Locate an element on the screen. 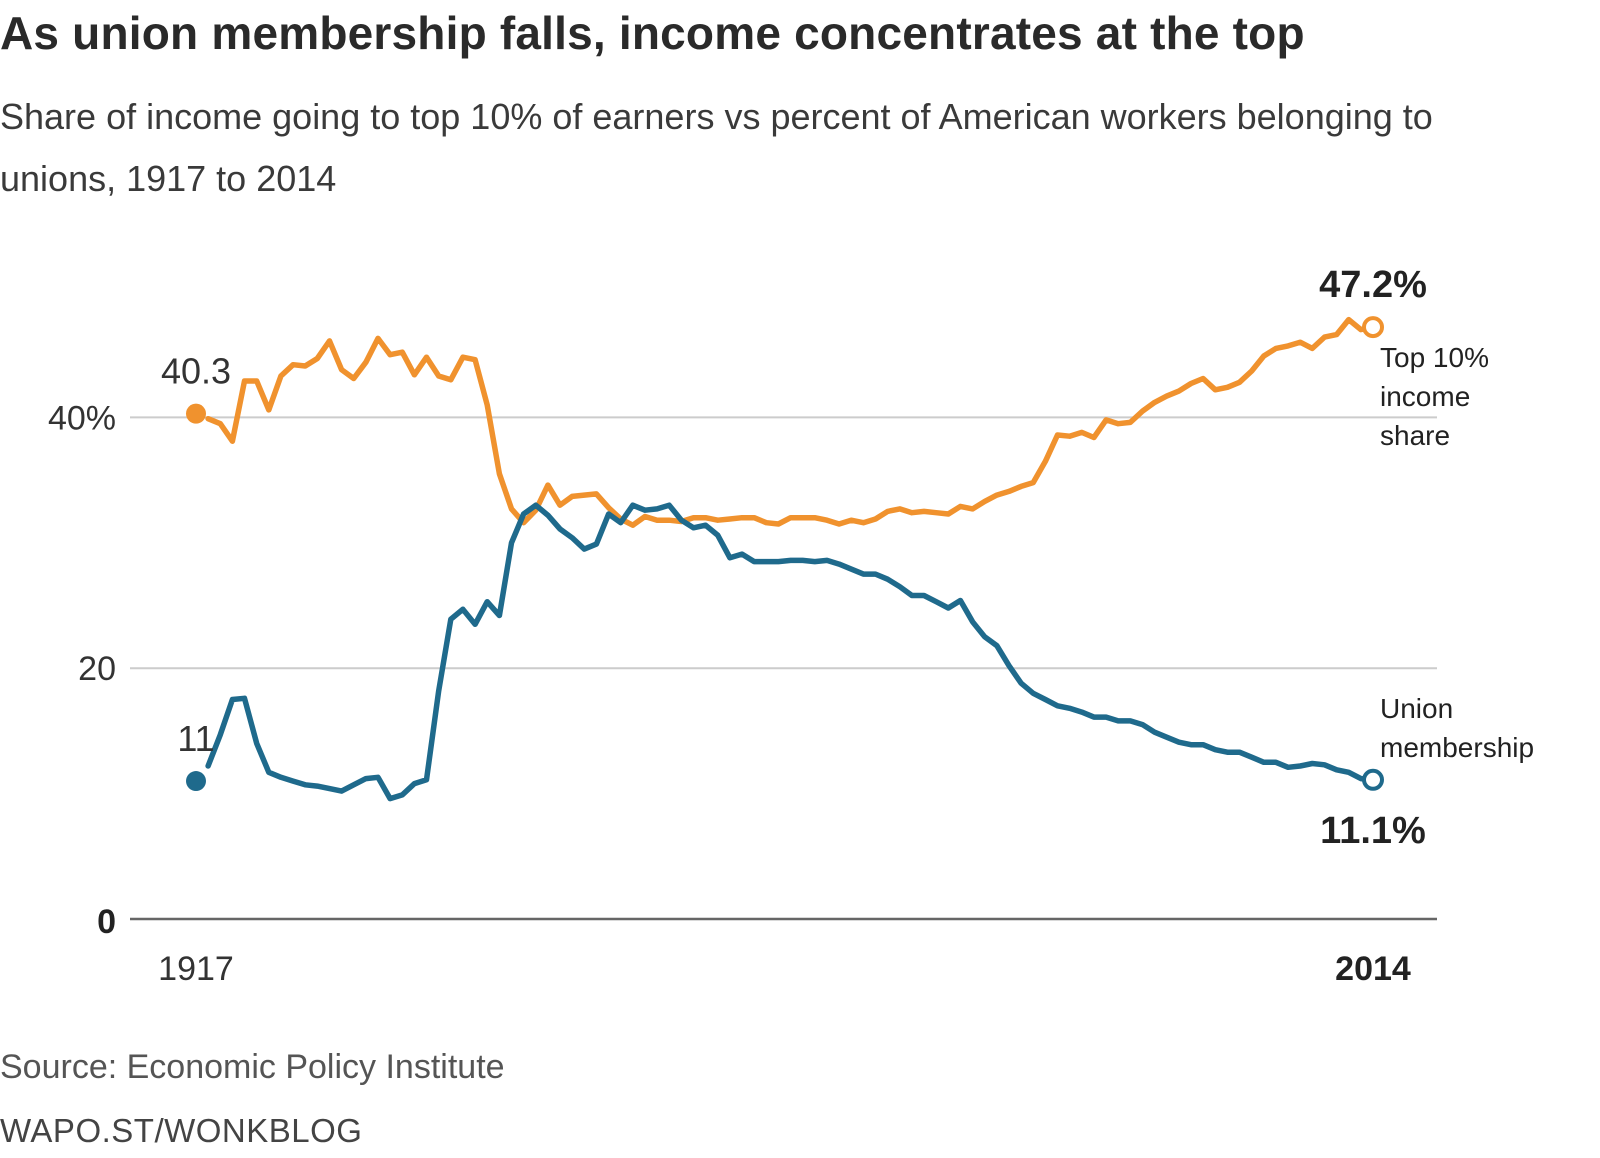  income-series-label-line: Top 10% is located at coordinates (1434, 357).